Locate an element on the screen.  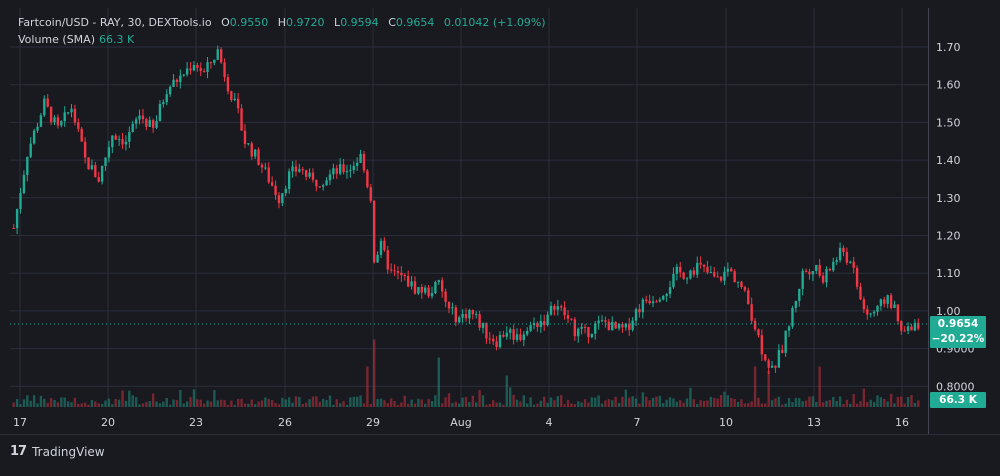
tradingview-logo: 17 TradingView is located at coordinates (57, 451).